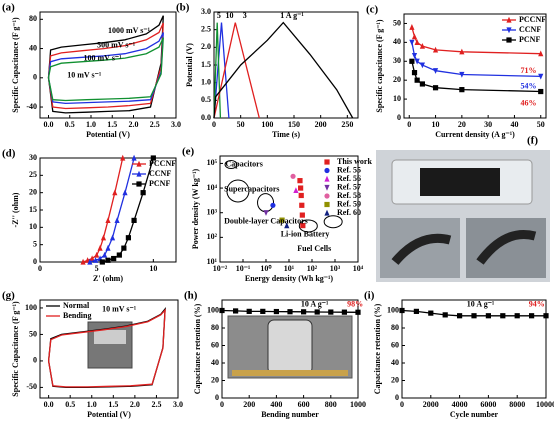 This screenshot has width=554, height=424. What do you see at coordinates (33, 157) in the screenshot?
I see `y-tick-label: 30` at bounding box center [33, 157].